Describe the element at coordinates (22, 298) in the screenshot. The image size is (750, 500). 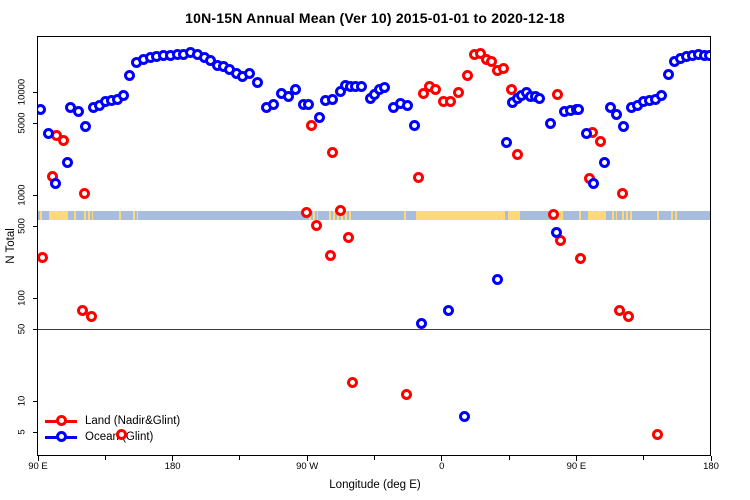
I see `y-tick-label: 100` at that location.